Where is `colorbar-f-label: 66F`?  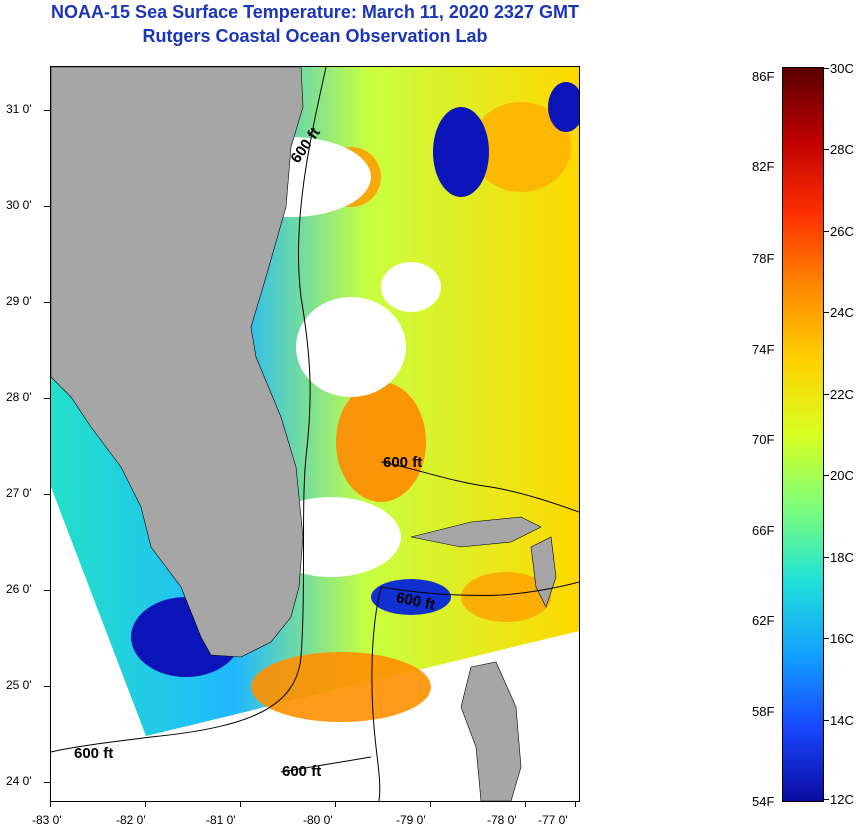
colorbar-f-label: 66F is located at coordinates (763, 530).